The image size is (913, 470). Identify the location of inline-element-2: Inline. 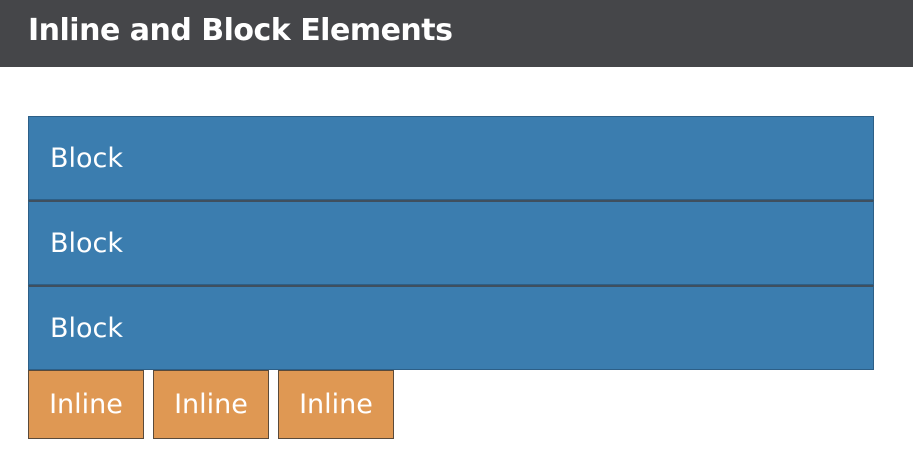
(211, 404).